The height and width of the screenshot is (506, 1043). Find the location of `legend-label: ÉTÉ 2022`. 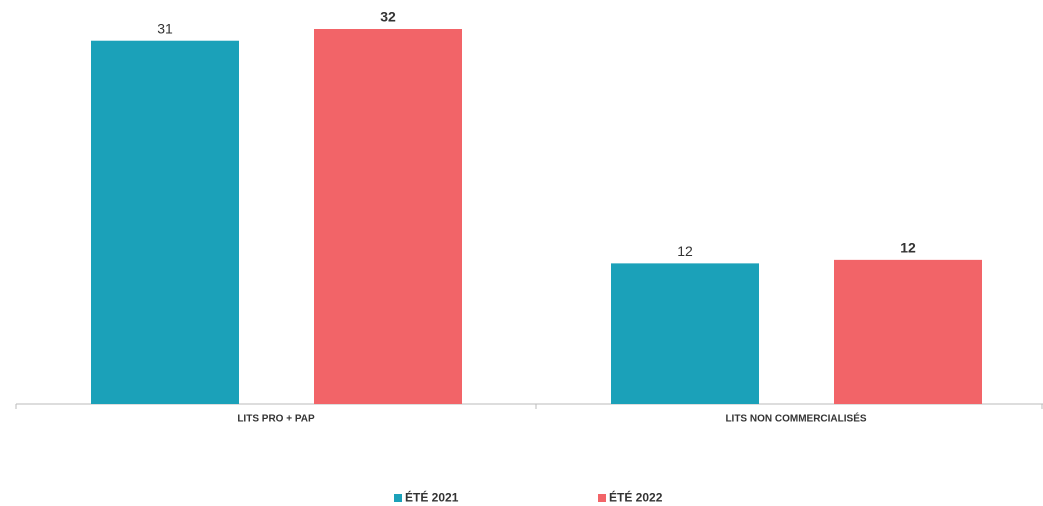

legend-label: ÉTÉ 2022 is located at coordinates (636, 497).